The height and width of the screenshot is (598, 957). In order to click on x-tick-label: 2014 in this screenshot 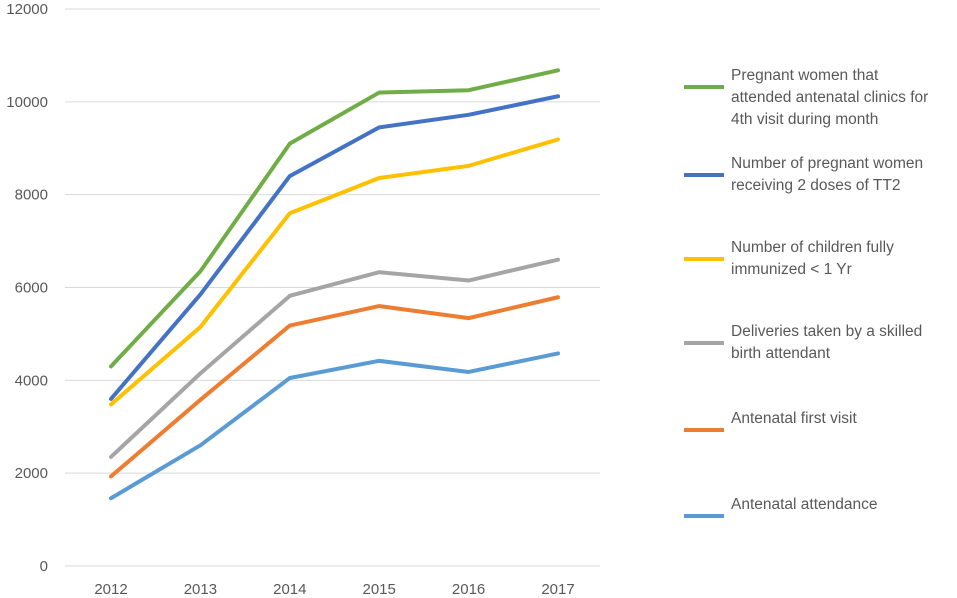, I will do `click(289, 589)`.